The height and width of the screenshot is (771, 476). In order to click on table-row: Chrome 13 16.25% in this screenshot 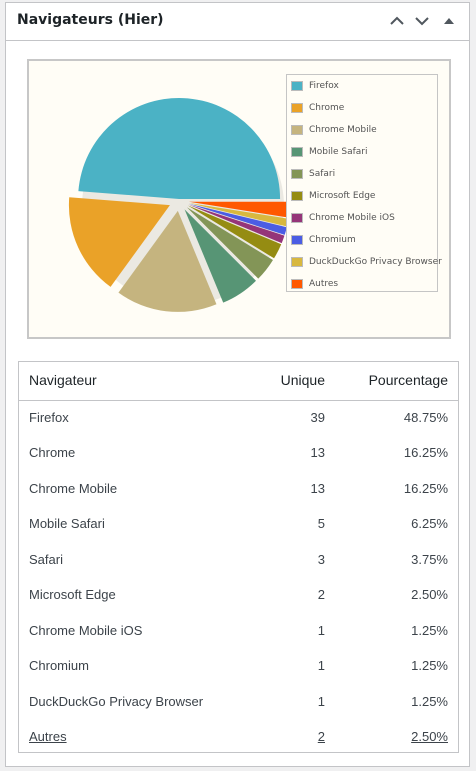, I will do `click(238, 453)`.